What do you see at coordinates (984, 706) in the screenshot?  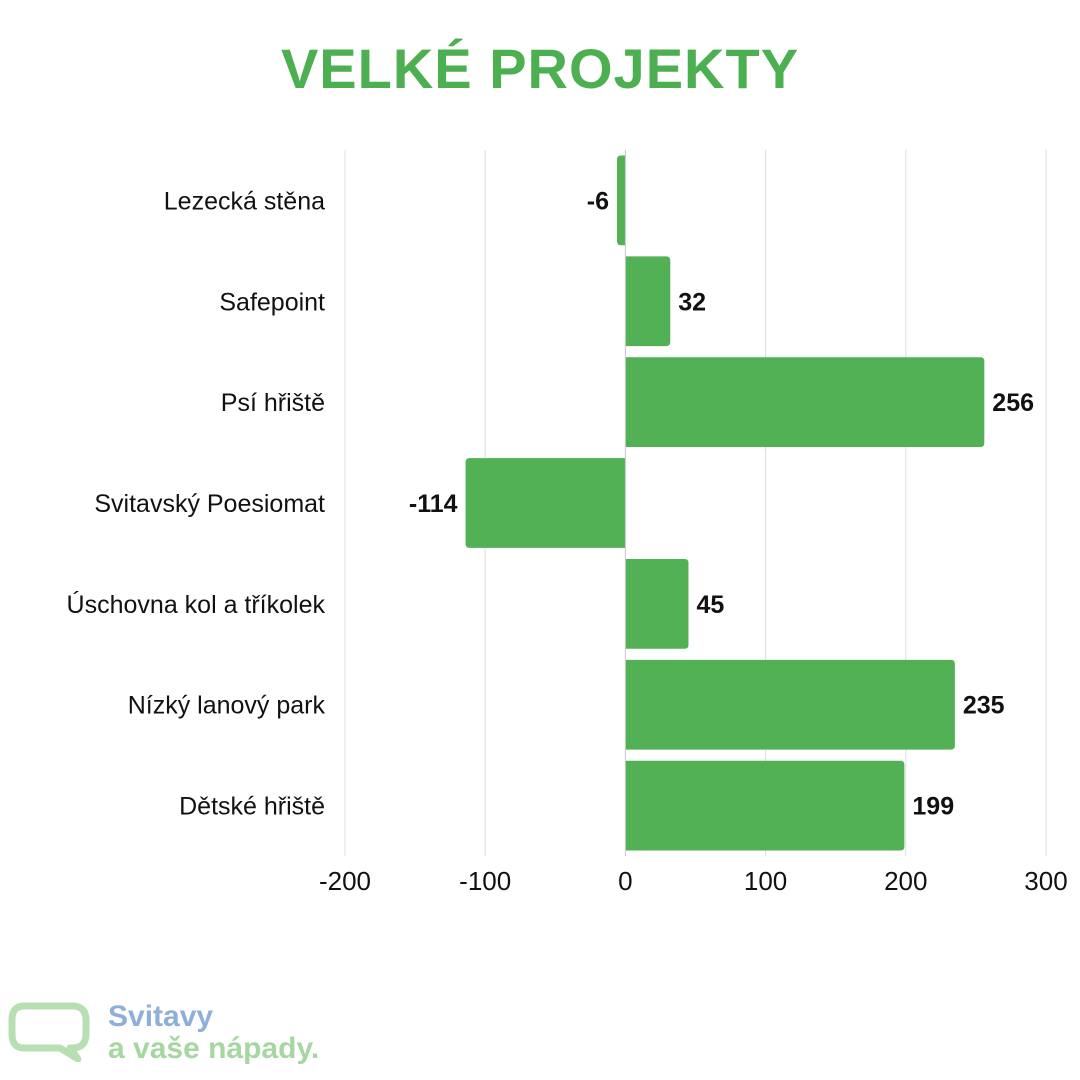 I see `data-label: 235` at bounding box center [984, 706].